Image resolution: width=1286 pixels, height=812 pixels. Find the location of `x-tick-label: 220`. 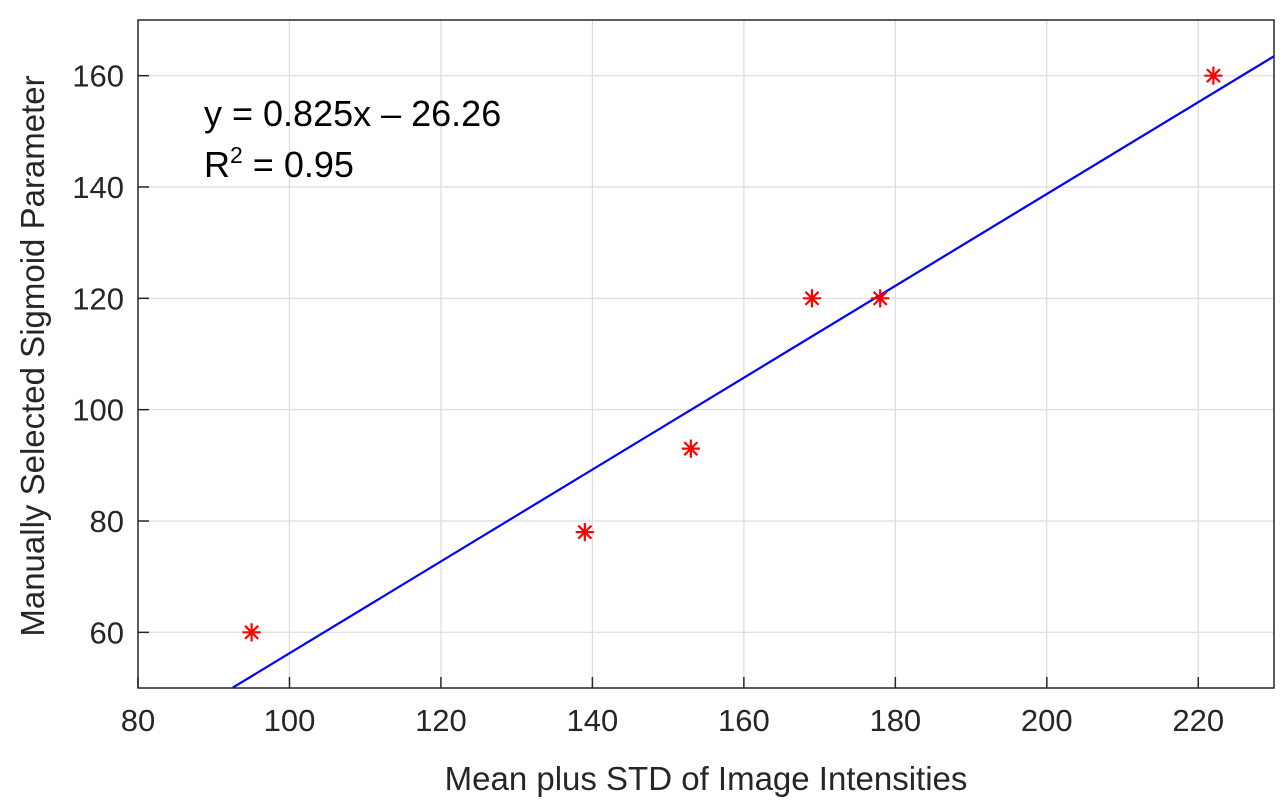

x-tick-label: 220 is located at coordinates (1198, 720).